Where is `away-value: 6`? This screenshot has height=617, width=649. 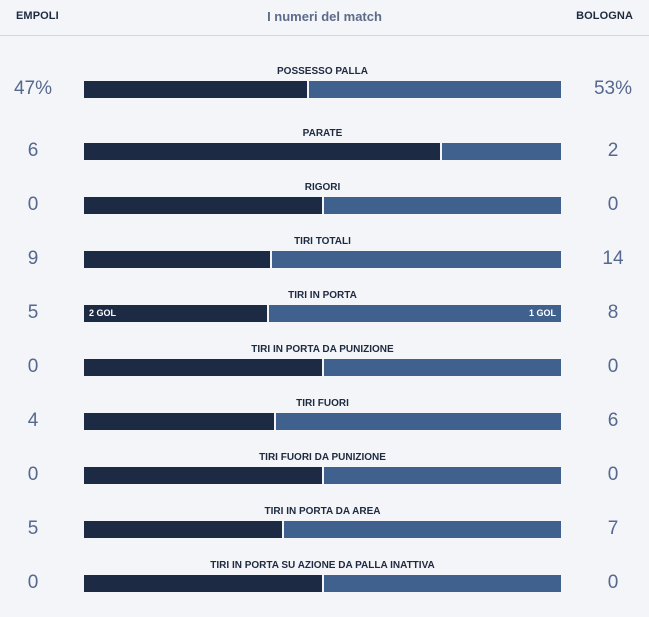 away-value: 6 is located at coordinates (613, 420).